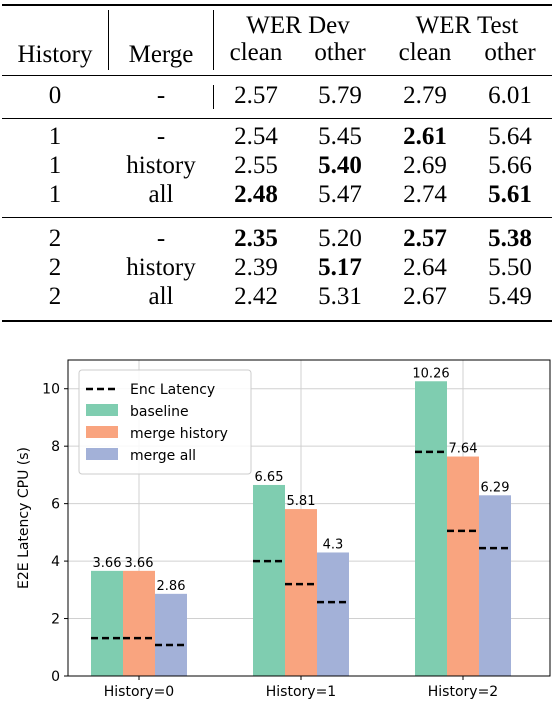 Image resolution: width=554 pixels, height=702 pixels. Describe the element at coordinates (510, 95) in the screenshot. I see `table-cell: 6.01` at that location.